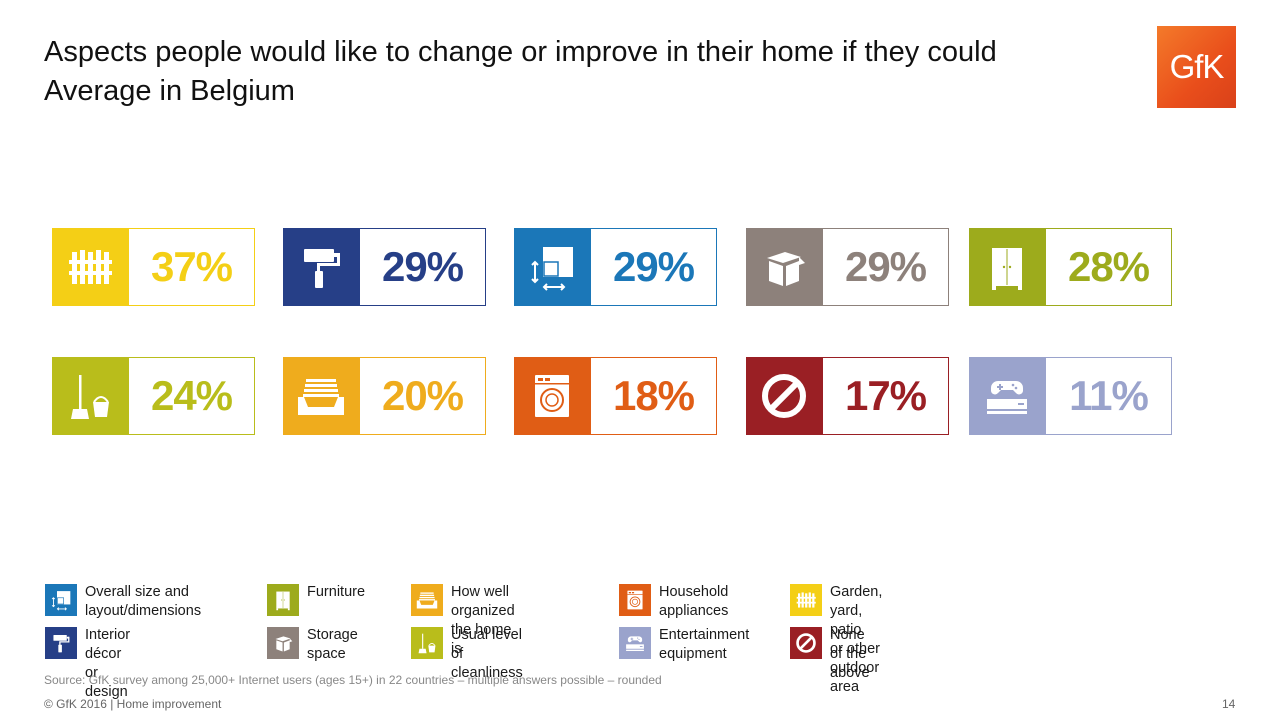  Describe the element at coordinates (1109, 395) in the screenshot. I see `tile-value-entertainment: 11%` at that location.